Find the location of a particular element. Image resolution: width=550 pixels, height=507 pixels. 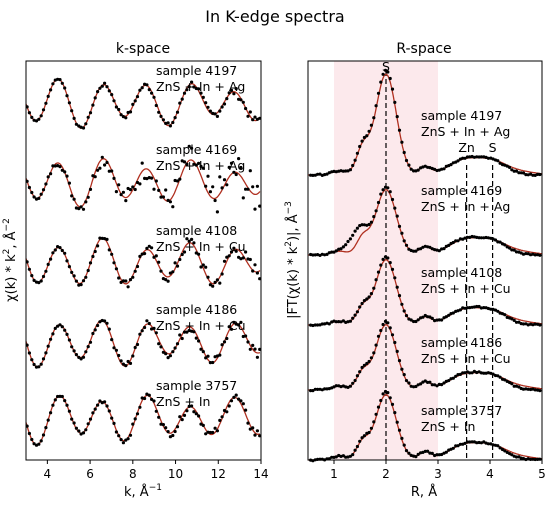

r-tick-label: 4 is located at coordinates (490, 474).